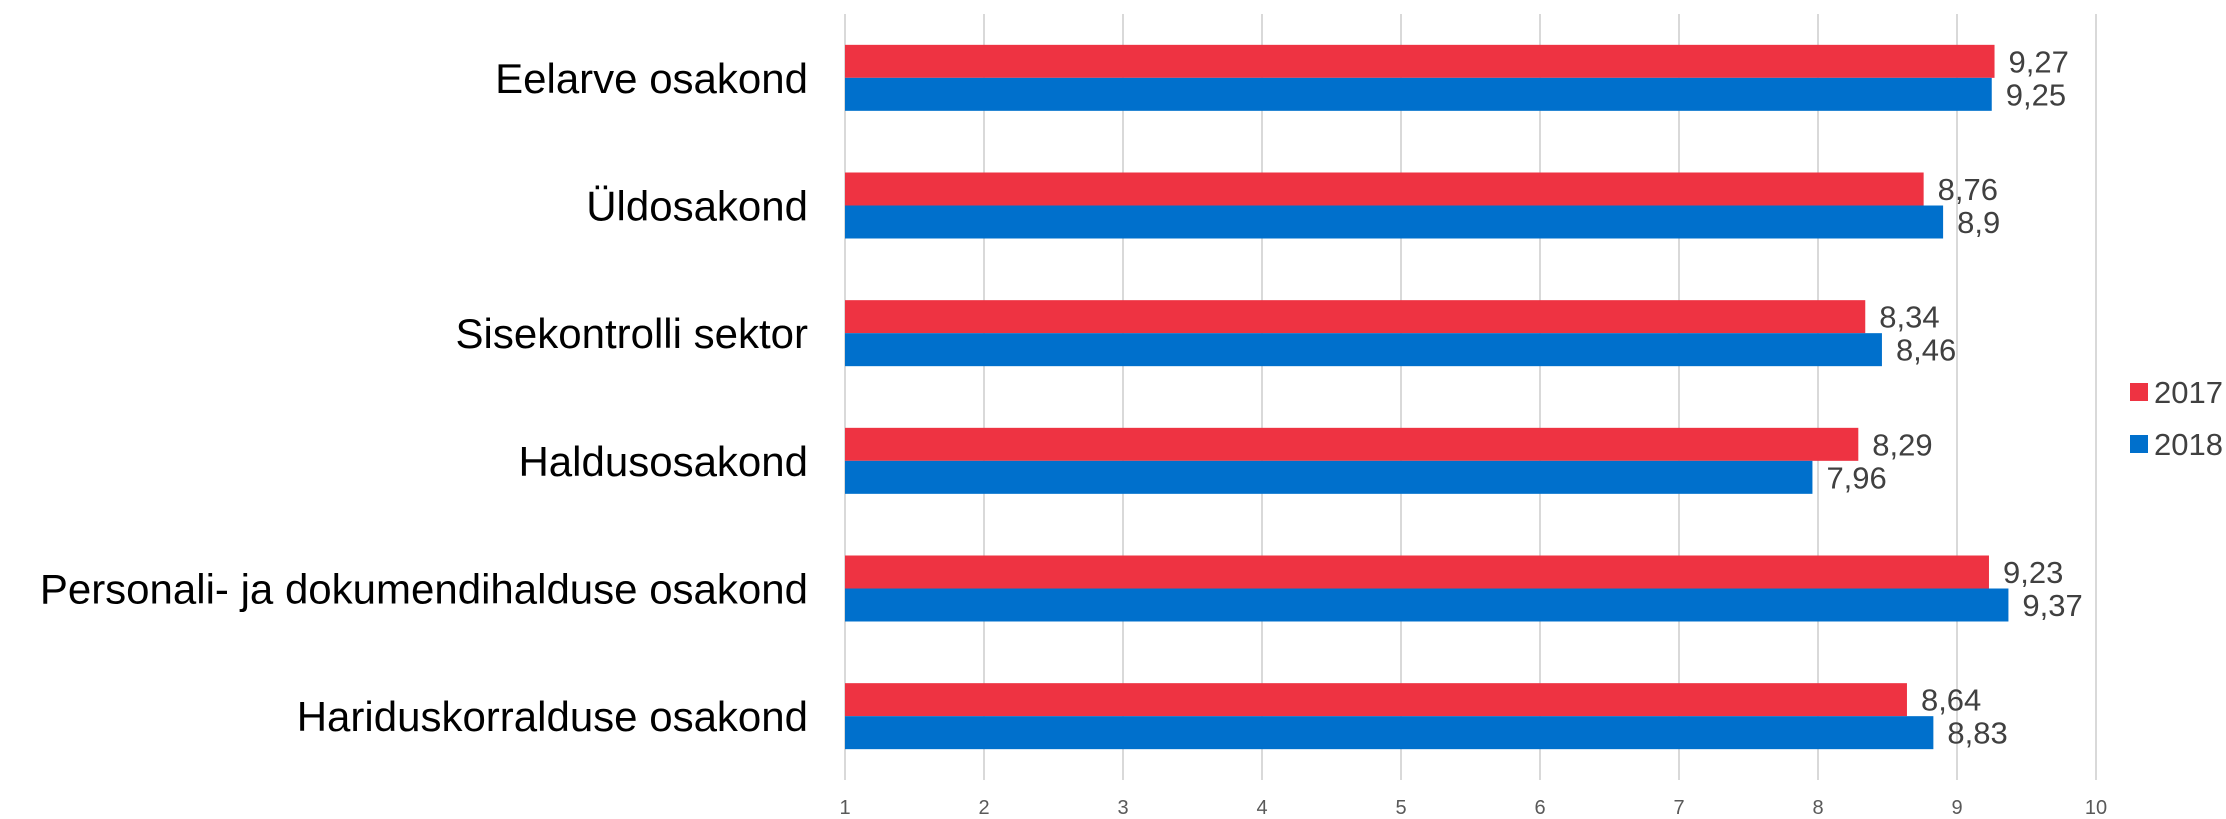  Describe the element at coordinates (1956, 808) in the screenshot. I see `x-tick-label: 9` at that location.